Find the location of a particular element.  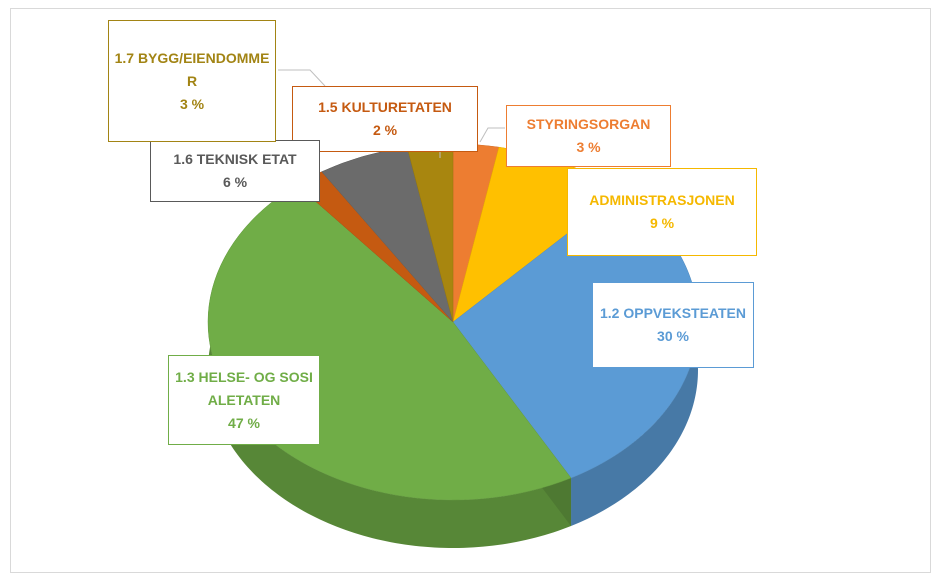

label-value: 47 % is located at coordinates (244, 422).